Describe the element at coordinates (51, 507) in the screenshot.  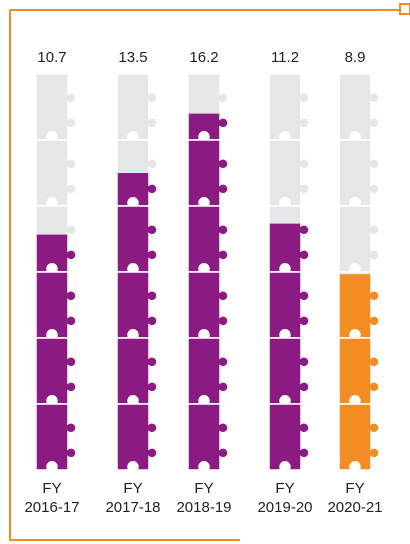
I see `category-label-0-line-1: 2016-17` at that location.